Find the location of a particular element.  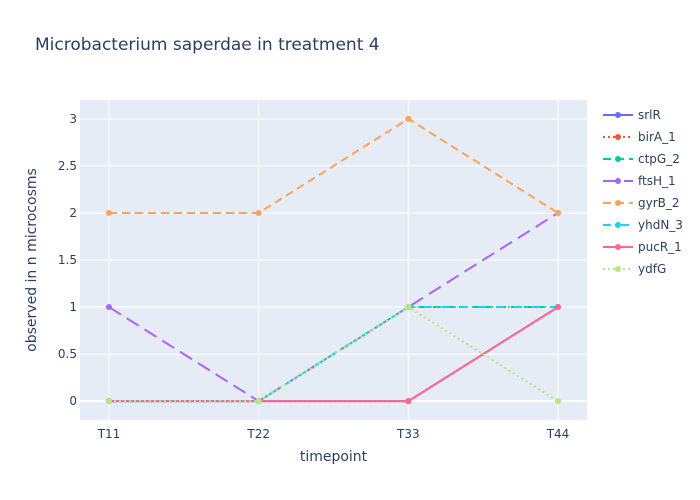

chart-title: Microbacterium saperdae in treatment 4 is located at coordinates (207, 45).